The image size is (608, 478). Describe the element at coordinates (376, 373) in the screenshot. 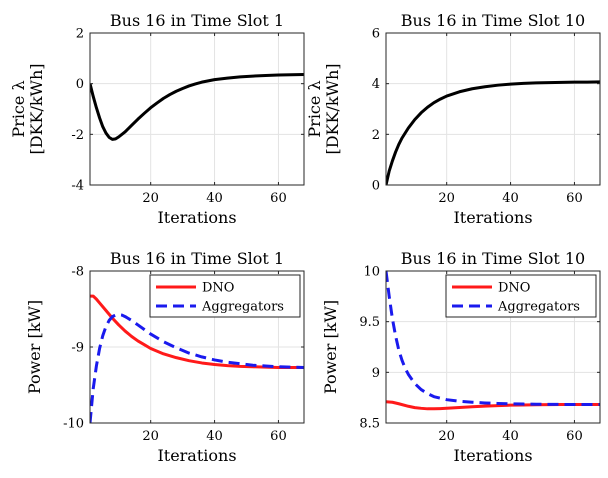

I see `y-tick-label: 9` at that location.